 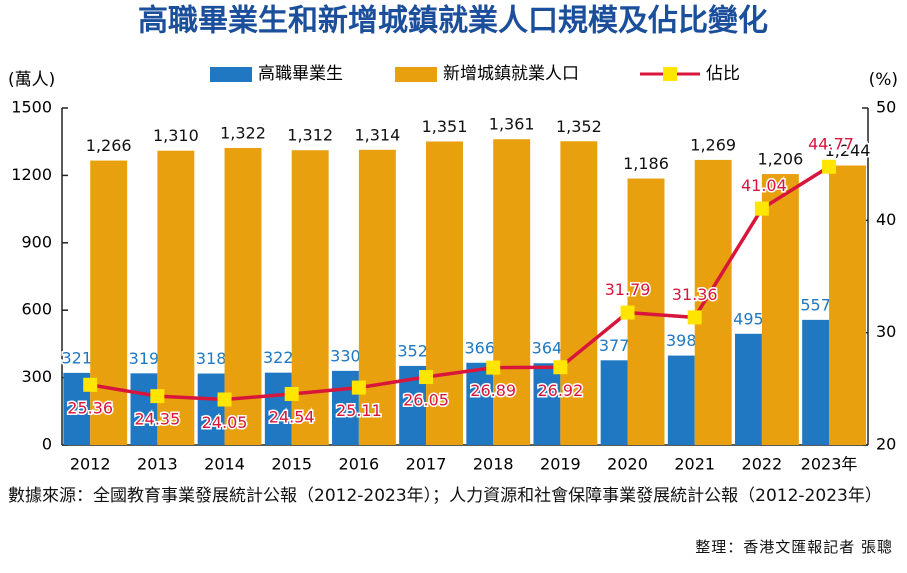 I want to click on legend-label: 高職畢業生, so click(x=300, y=74).